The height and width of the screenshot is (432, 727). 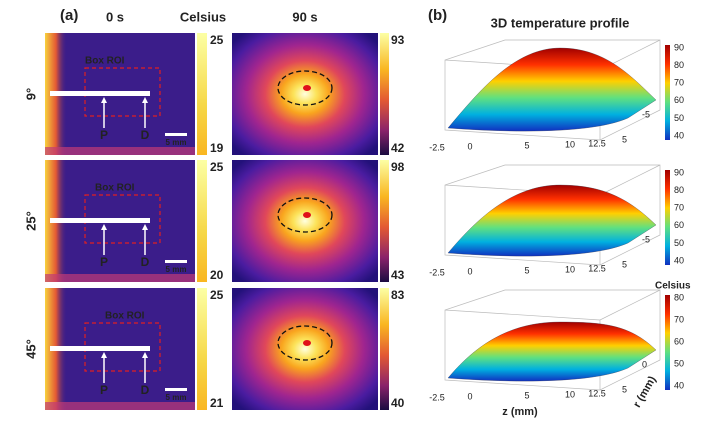 I want to click on colorbar-min: 20, so click(x=217, y=275).